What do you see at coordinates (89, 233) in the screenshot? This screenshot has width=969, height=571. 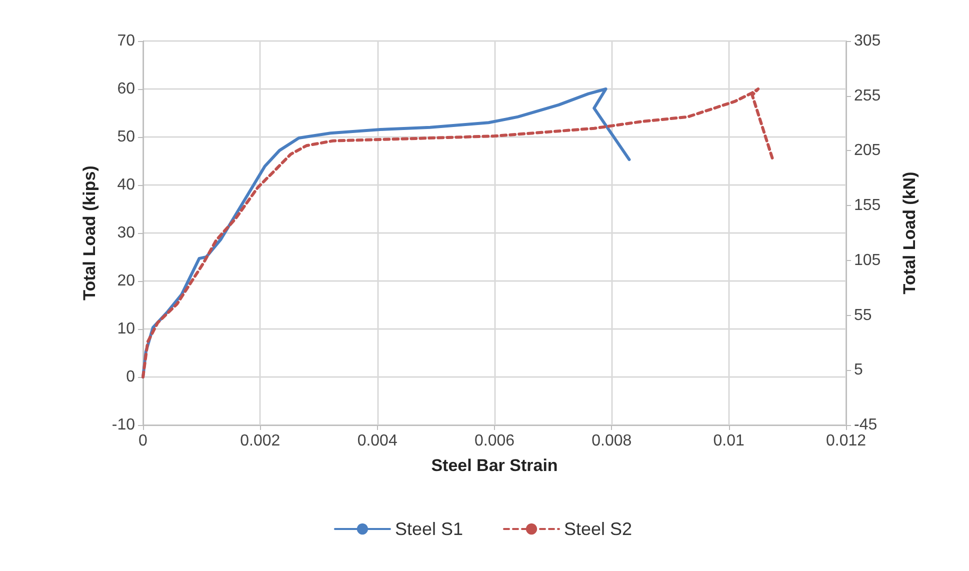 I see `y-axis-title: Total Load (kips)` at bounding box center [89, 233].